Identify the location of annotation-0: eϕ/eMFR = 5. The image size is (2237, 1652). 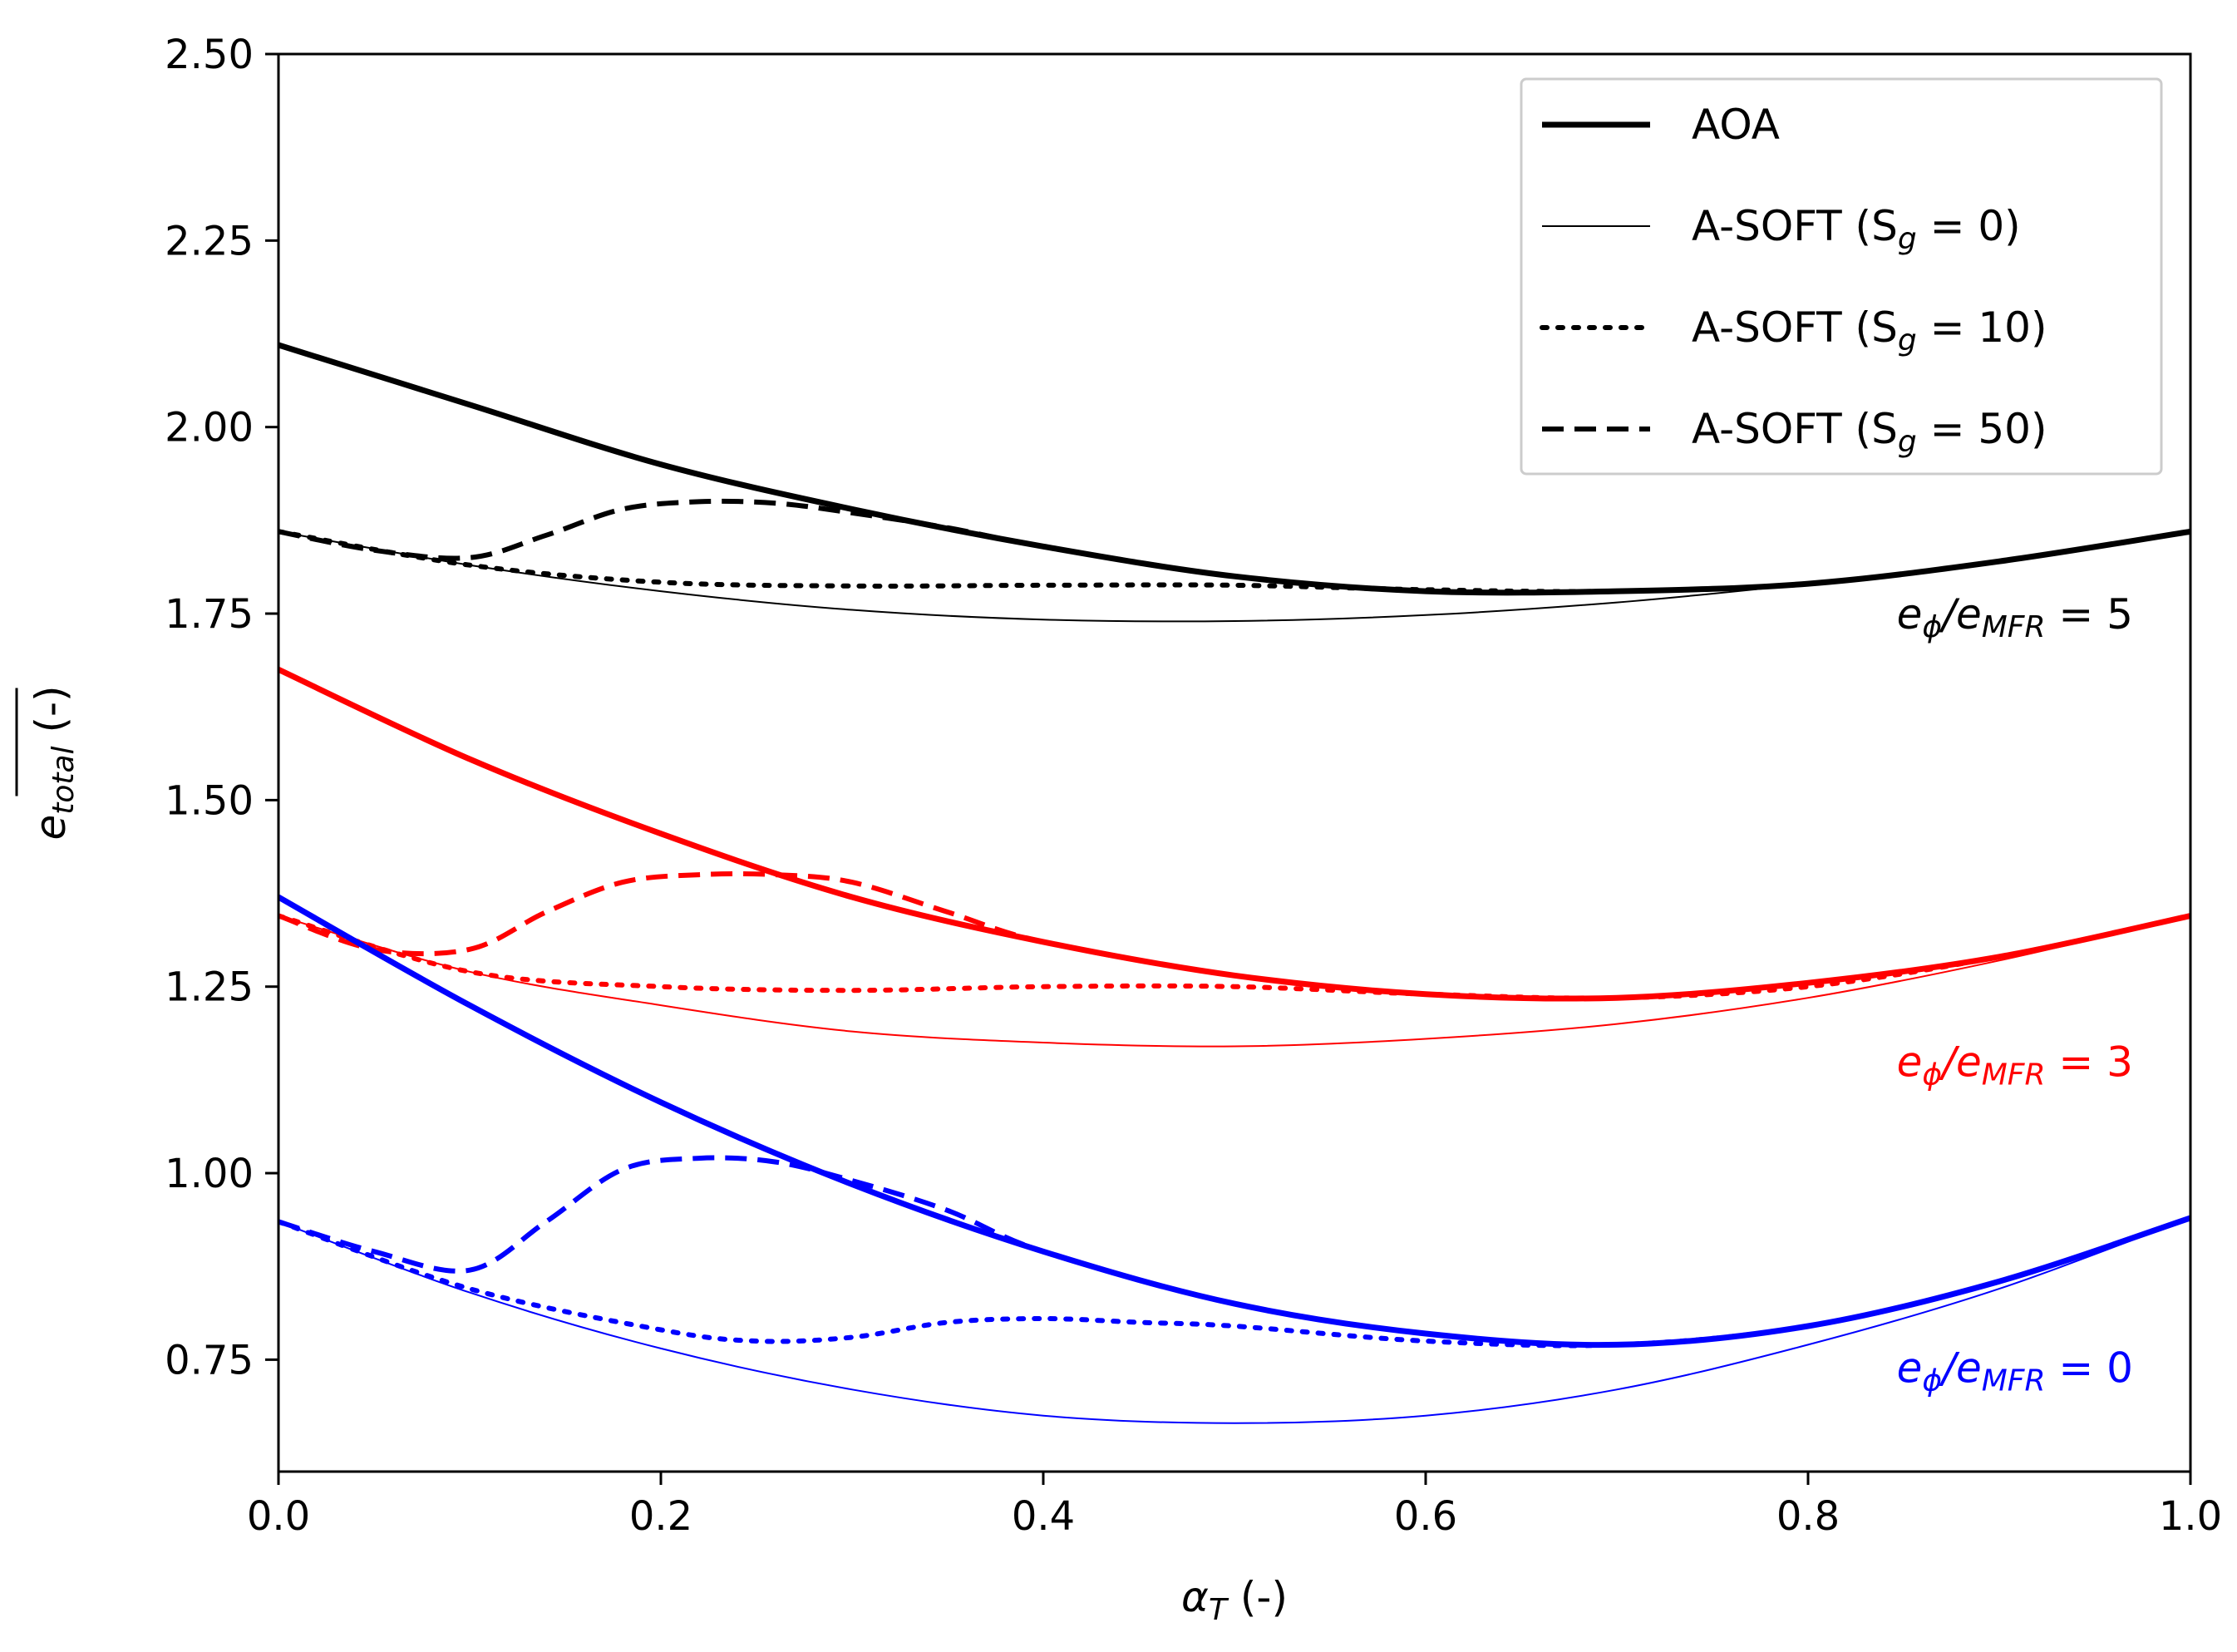
(2015, 617).